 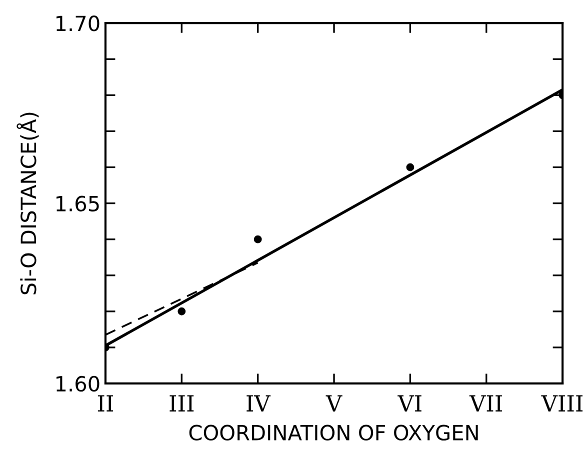 I want to click on y-tick-label: 1.65, so click(x=77, y=204).